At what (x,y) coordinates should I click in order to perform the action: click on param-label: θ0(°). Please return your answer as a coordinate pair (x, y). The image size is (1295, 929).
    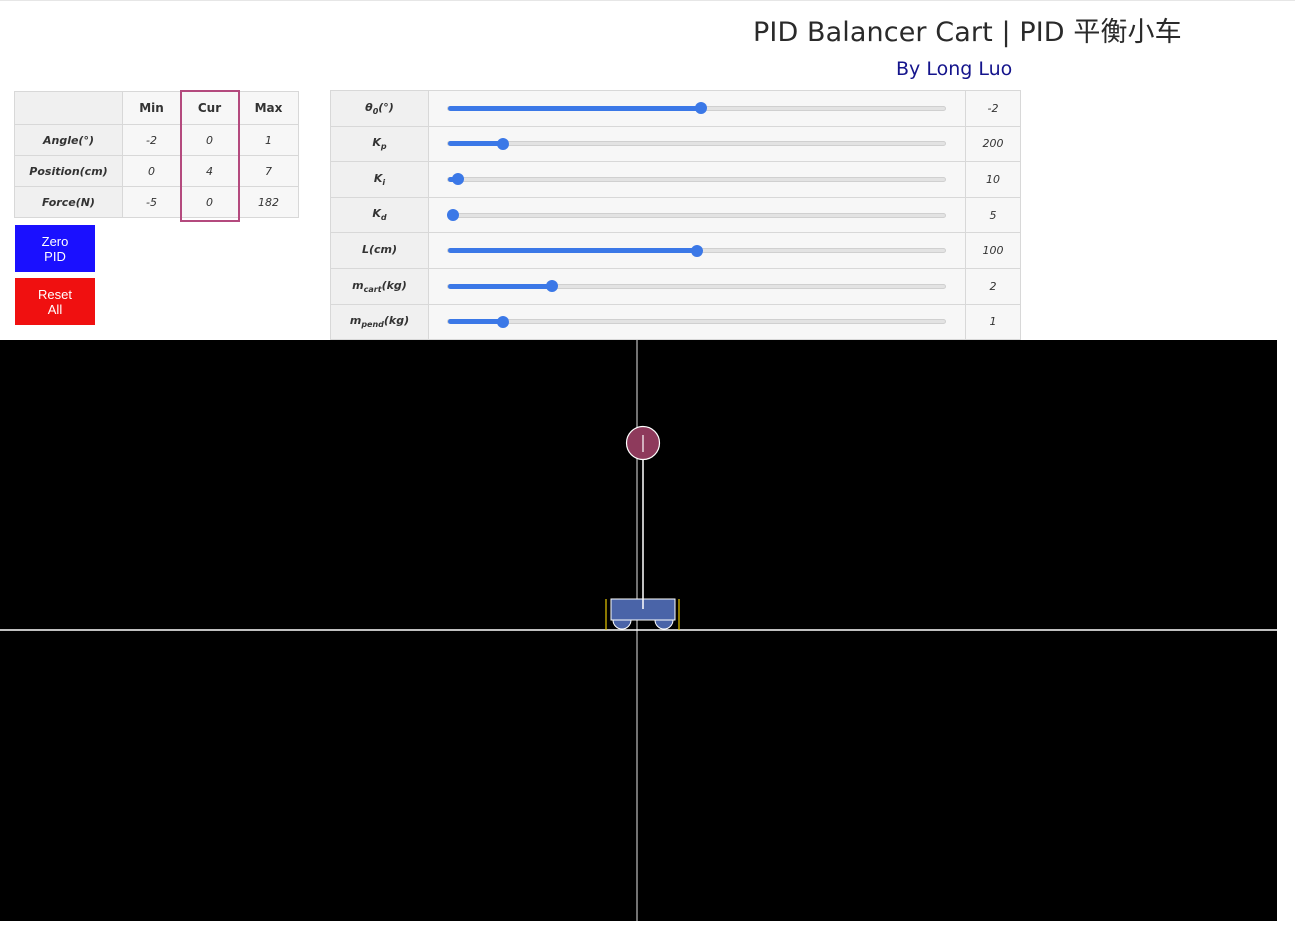
    Looking at the image, I should click on (379, 108).